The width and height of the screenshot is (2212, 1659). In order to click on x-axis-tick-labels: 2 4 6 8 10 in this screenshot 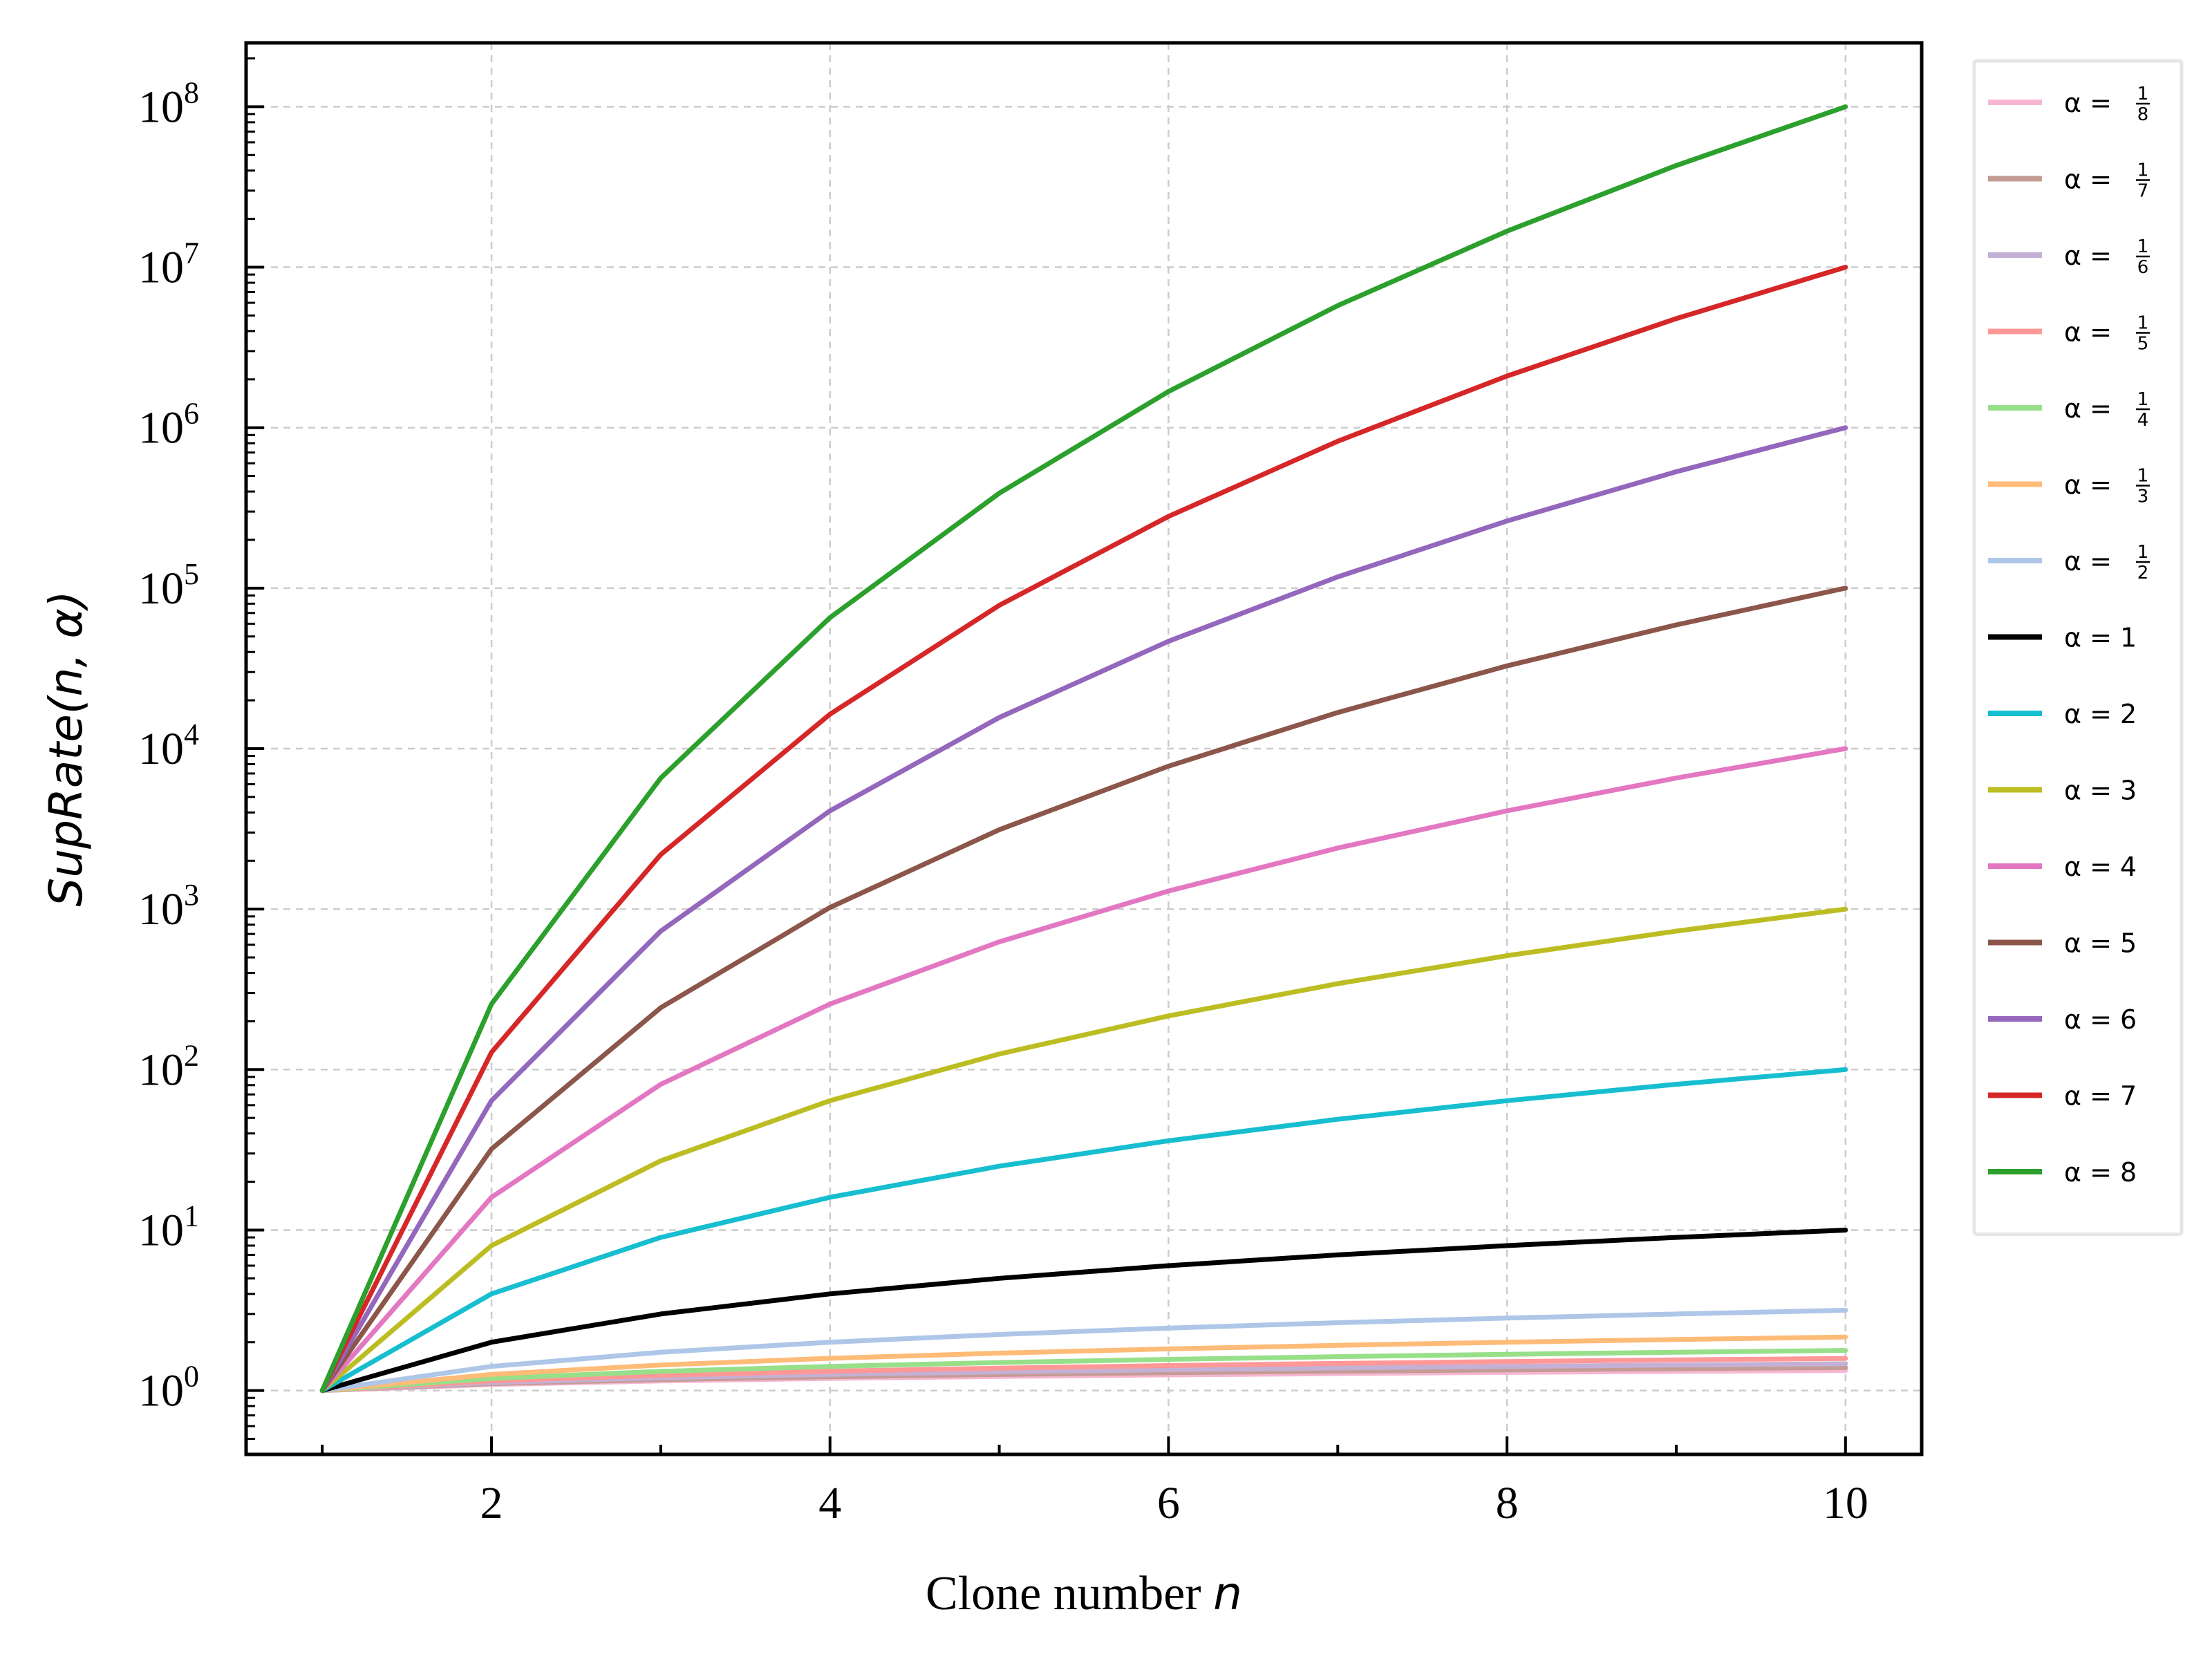, I will do `click(1174, 1503)`.